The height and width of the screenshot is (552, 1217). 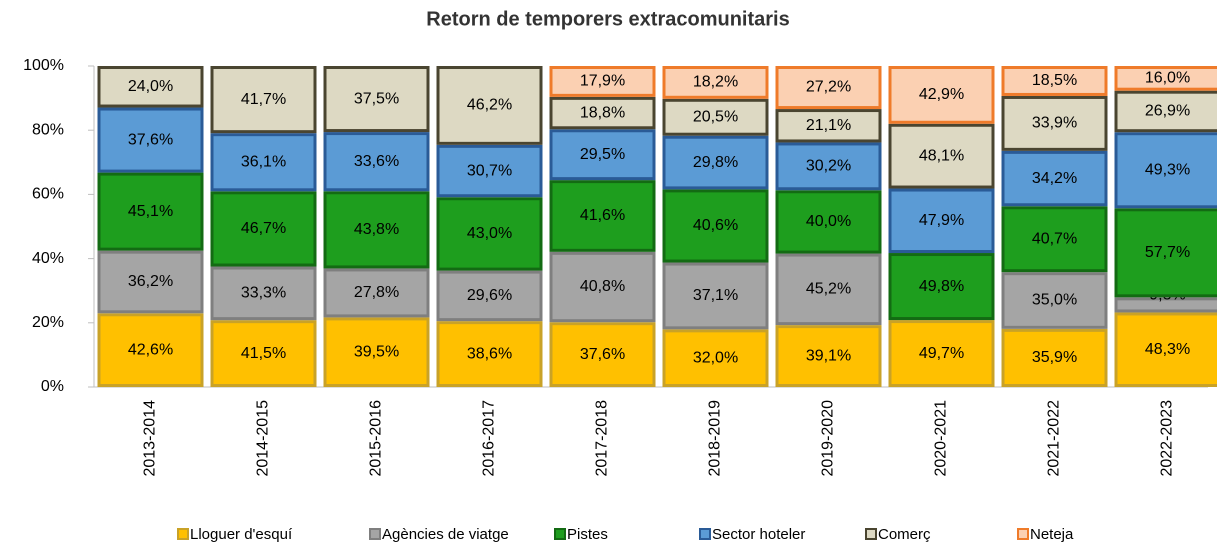 I want to click on data-label: 33,3%, so click(x=263, y=293).